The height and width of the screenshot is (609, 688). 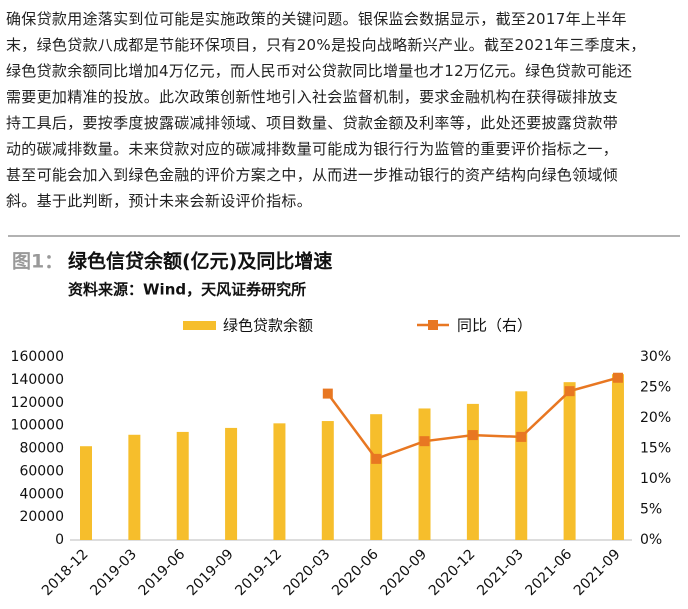 What do you see at coordinates (162, 572) in the screenshot?
I see `x-tick-label: 2019-06` at bounding box center [162, 572].